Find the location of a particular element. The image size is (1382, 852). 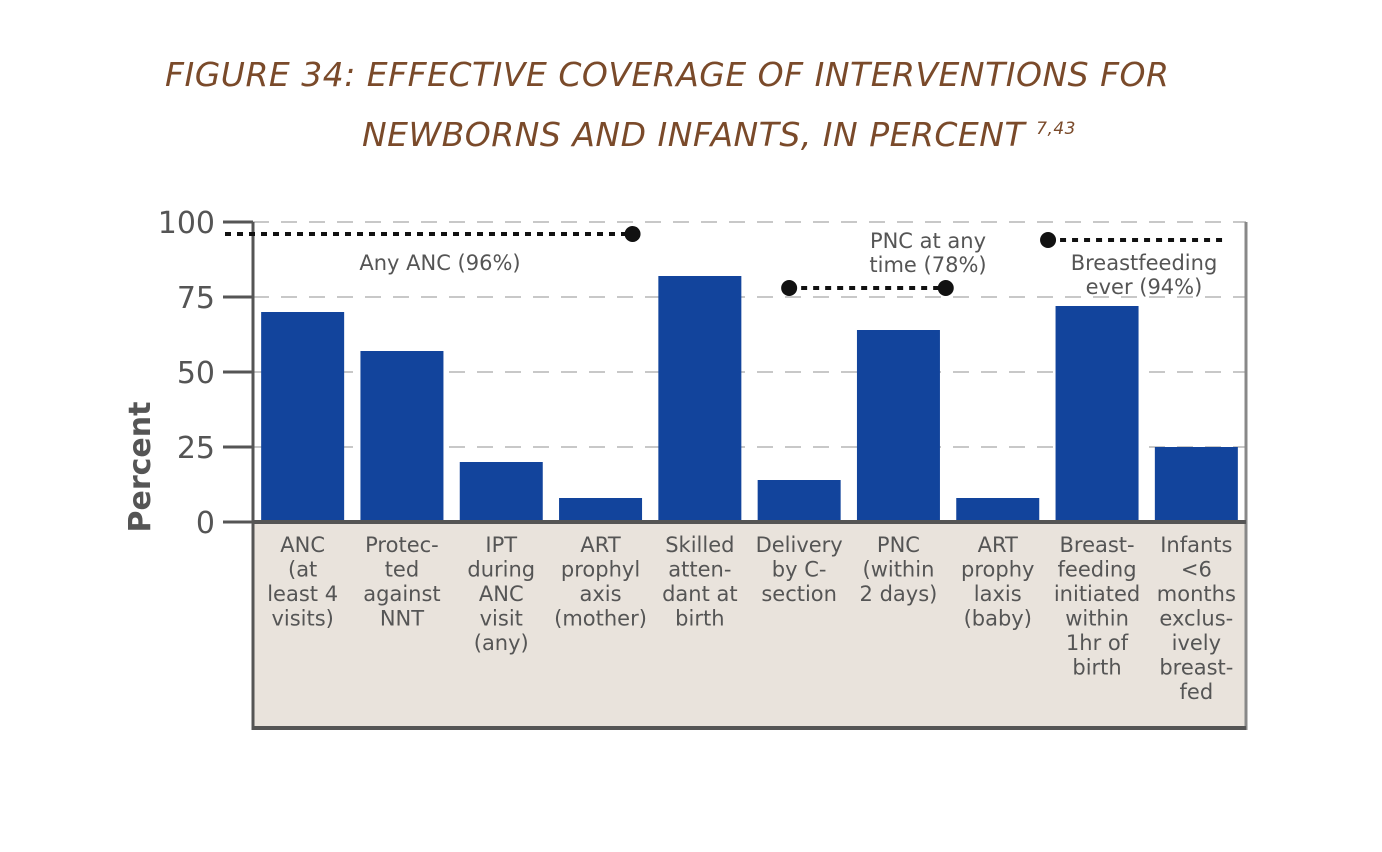

category-label-4-line-0: Skilled is located at coordinates (699, 545).